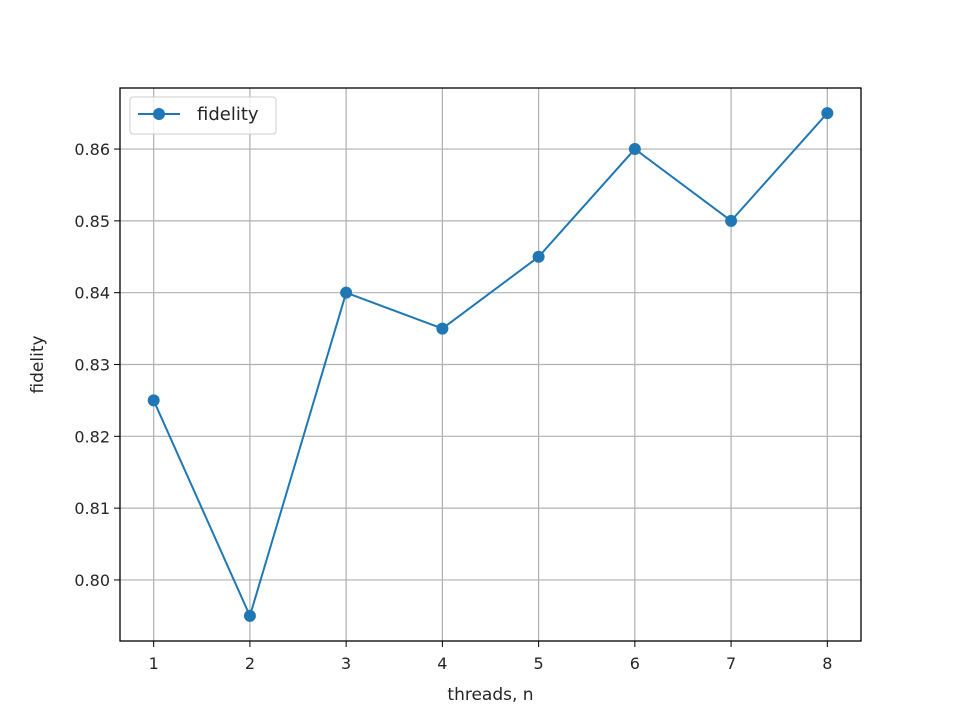 The image size is (956, 721). Describe the element at coordinates (490, 695) in the screenshot. I see `x-axis-label: threads, n` at that location.